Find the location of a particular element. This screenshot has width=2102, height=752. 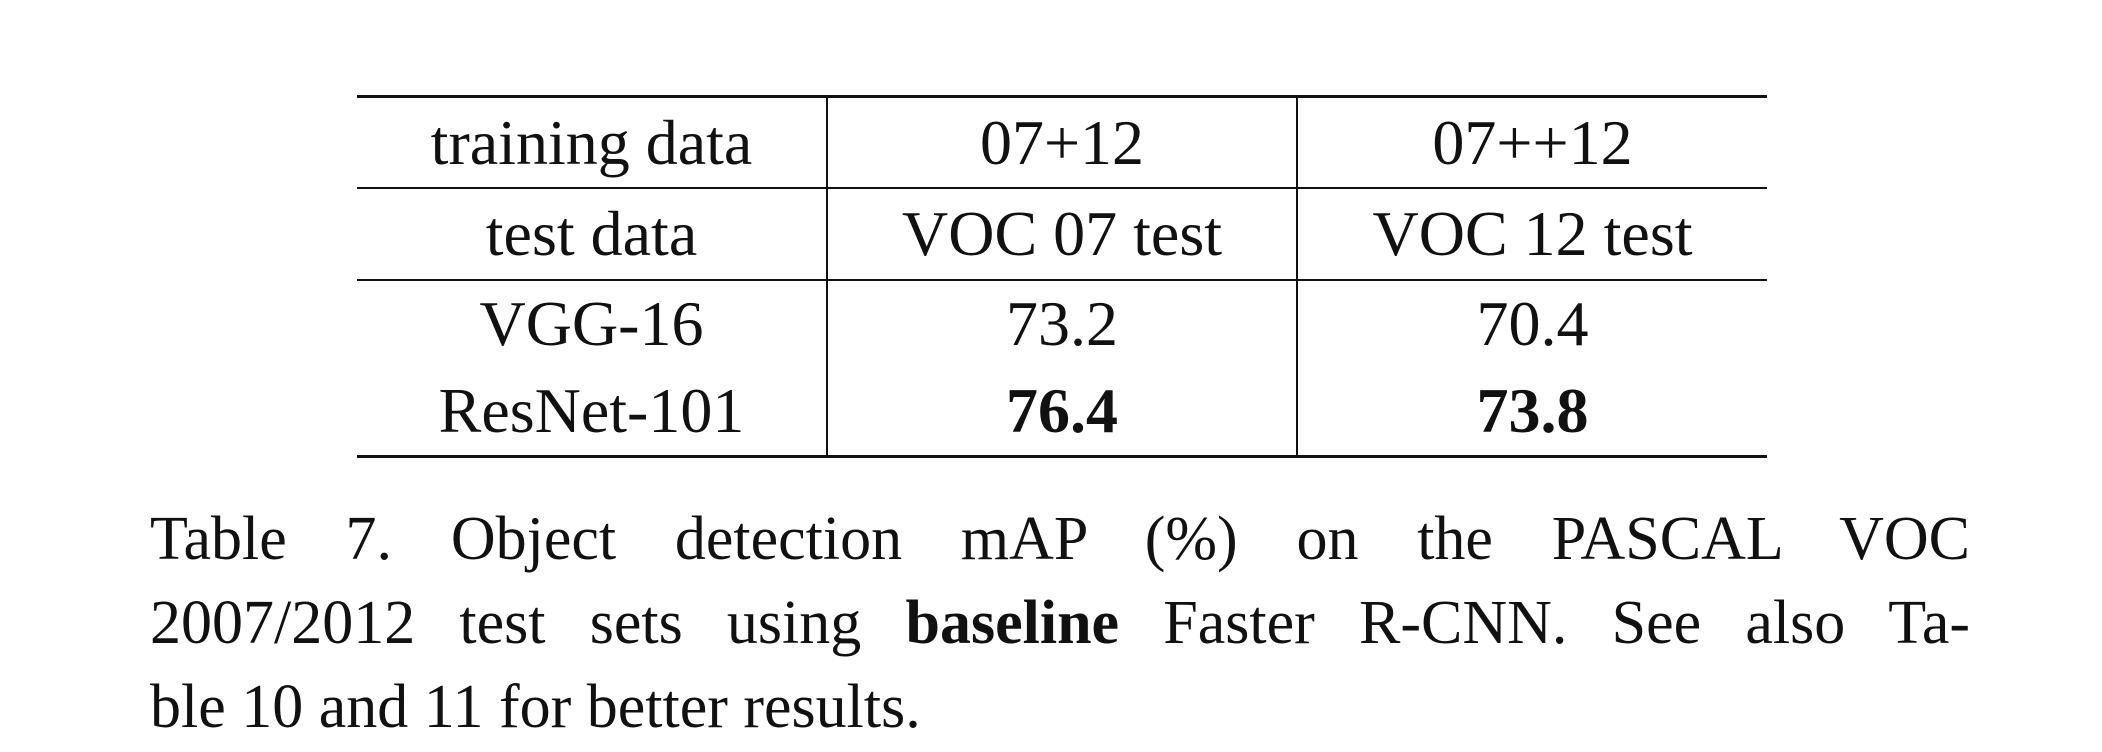

caption-text: 2007/2012 test sets using is located at coordinates (528, 623).